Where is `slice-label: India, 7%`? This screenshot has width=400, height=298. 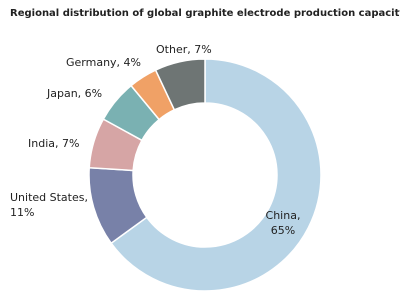
slice-label: India, 7% is located at coordinates (54, 143).